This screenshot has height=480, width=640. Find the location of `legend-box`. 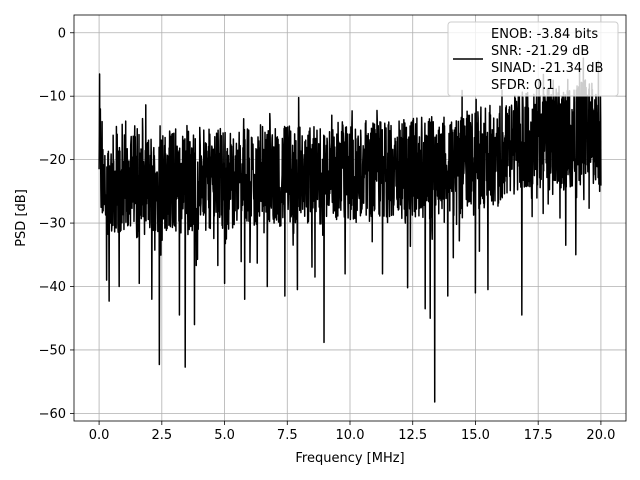

legend-box is located at coordinates (533, 59).